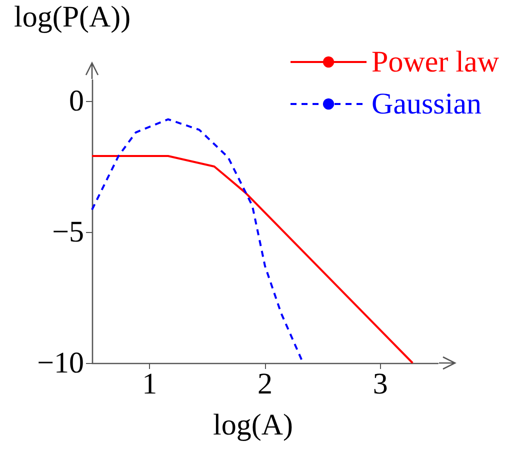  I want to click on y-tick-label: −5, so click(68, 231).